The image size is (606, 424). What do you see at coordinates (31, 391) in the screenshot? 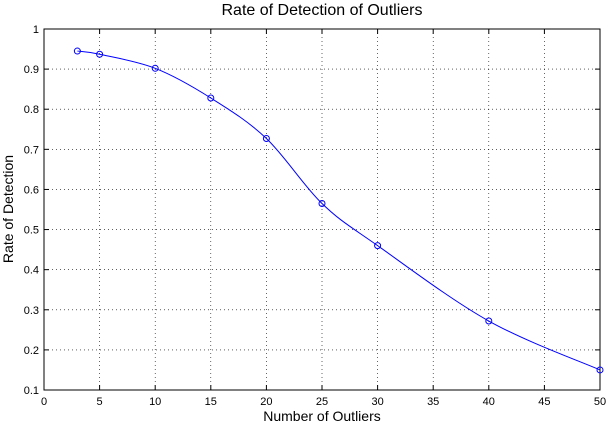
I see `y-tick-label: 0.1` at bounding box center [31, 391].